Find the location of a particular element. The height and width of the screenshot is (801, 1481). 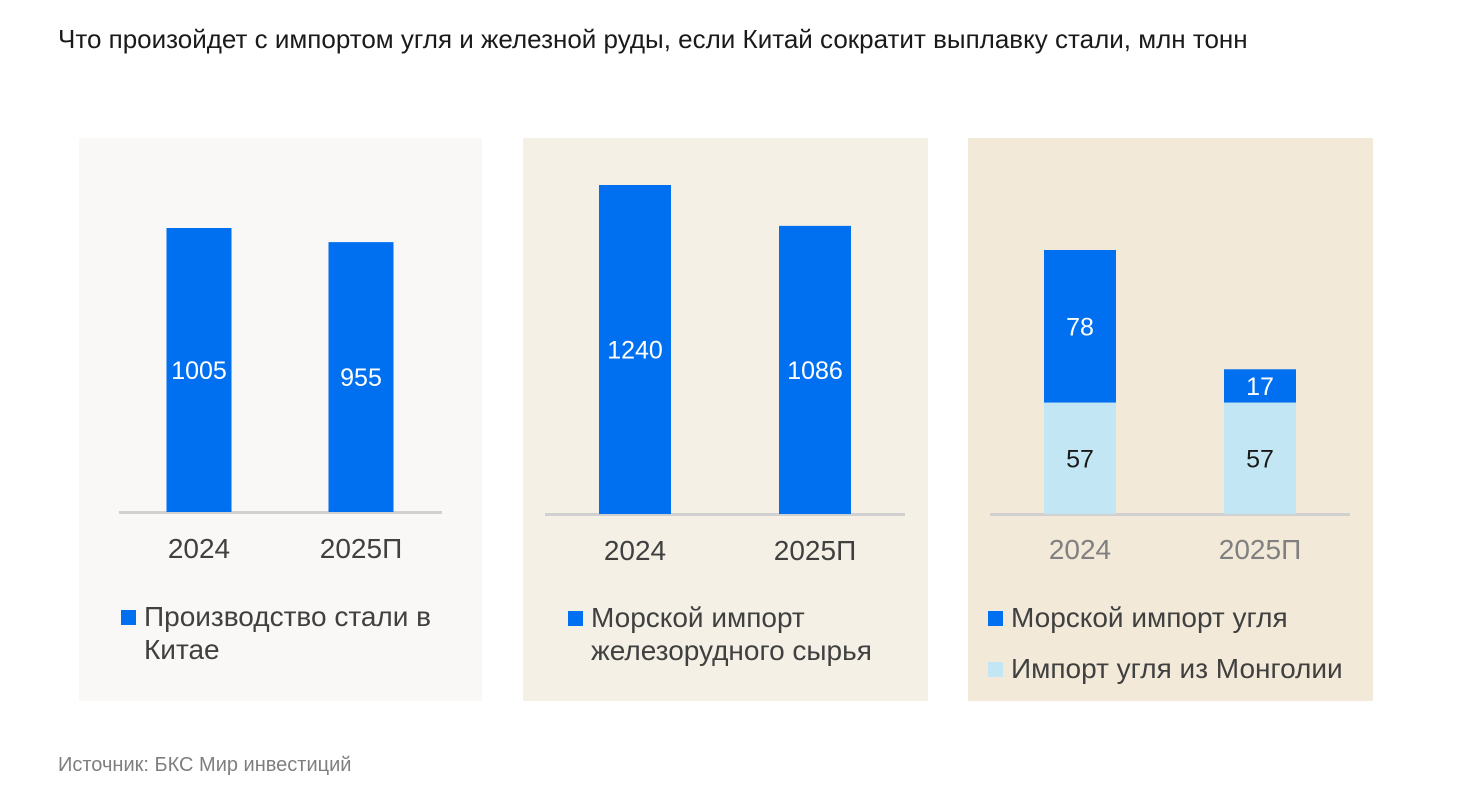

bar-sea-2024 is located at coordinates (1080, 326).